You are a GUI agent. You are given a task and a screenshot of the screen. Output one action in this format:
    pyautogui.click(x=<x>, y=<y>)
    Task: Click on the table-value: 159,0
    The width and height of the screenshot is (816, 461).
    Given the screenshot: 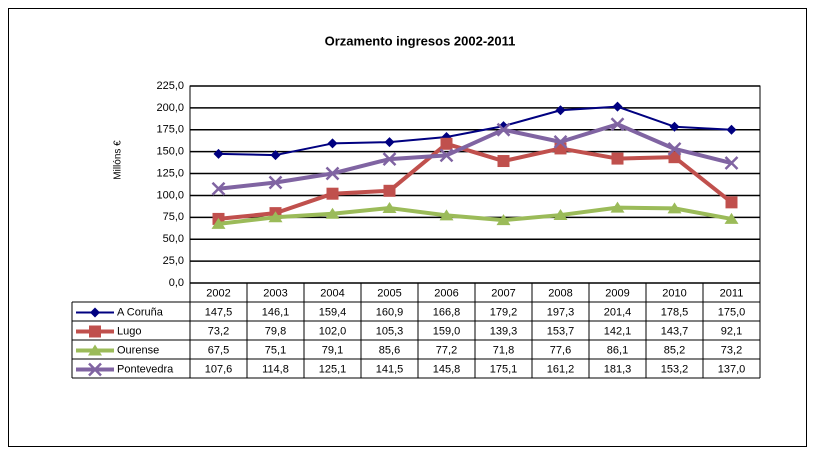 What is the action you would take?
    pyautogui.click(x=447, y=331)
    